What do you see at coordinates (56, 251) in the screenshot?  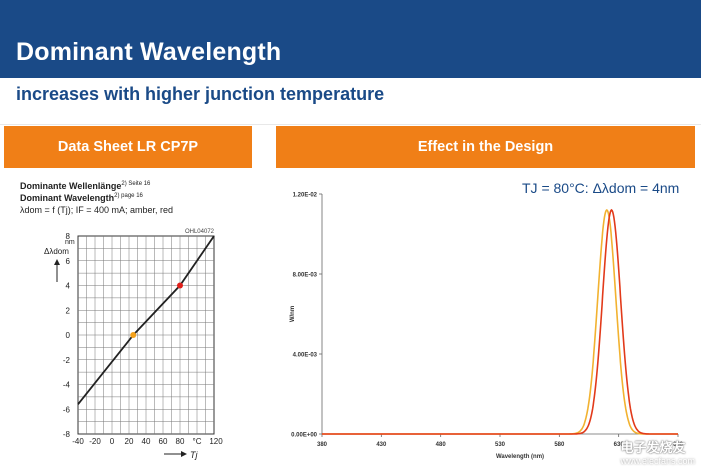 I see `datasheet-ylabel: Δλdom` at bounding box center [56, 251].